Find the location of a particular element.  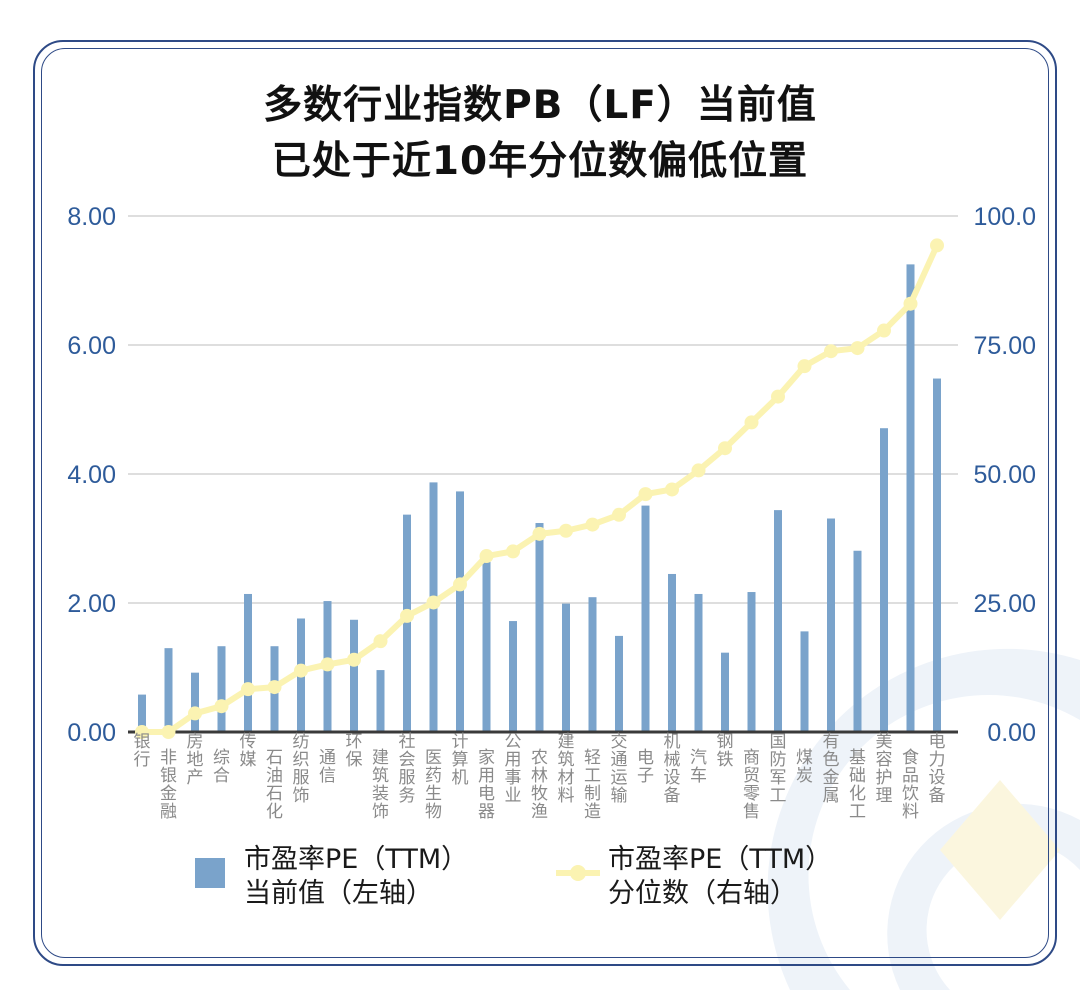

category-label: 计算机 is located at coordinates (460, 760).